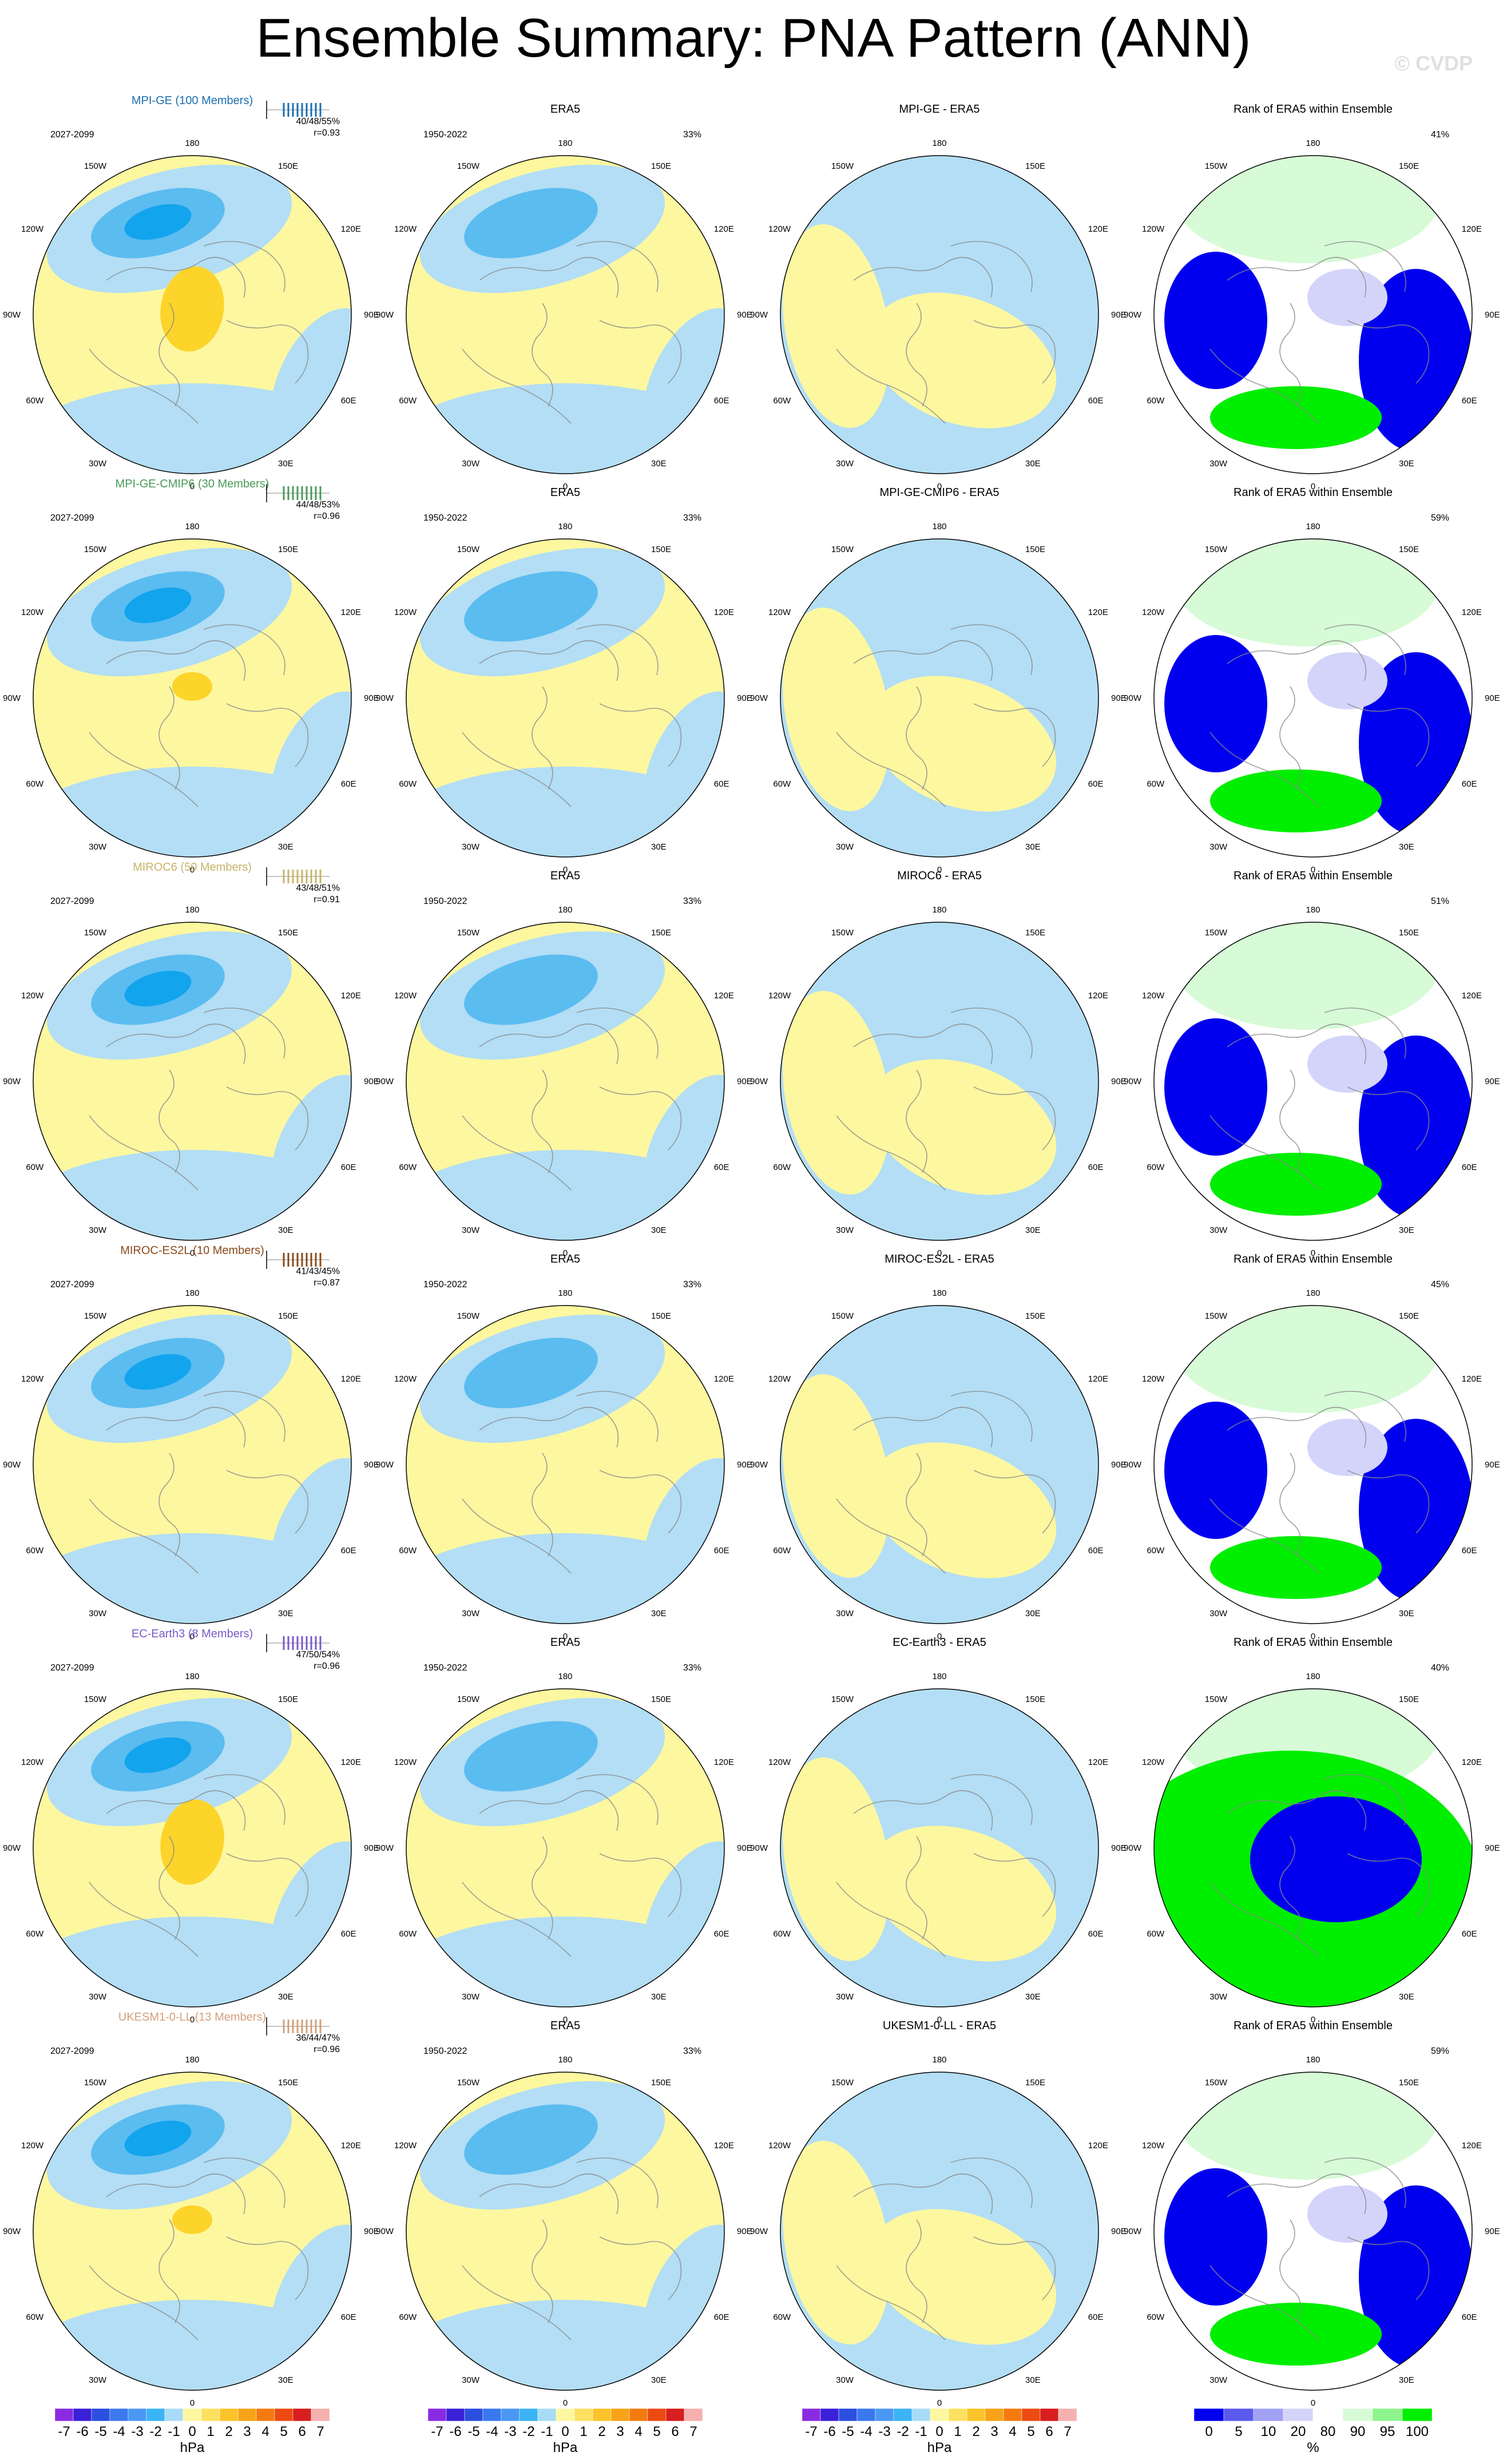  What do you see at coordinates (385, 698) in the screenshot?
I see `era5-lon-label: 90W` at bounding box center [385, 698].